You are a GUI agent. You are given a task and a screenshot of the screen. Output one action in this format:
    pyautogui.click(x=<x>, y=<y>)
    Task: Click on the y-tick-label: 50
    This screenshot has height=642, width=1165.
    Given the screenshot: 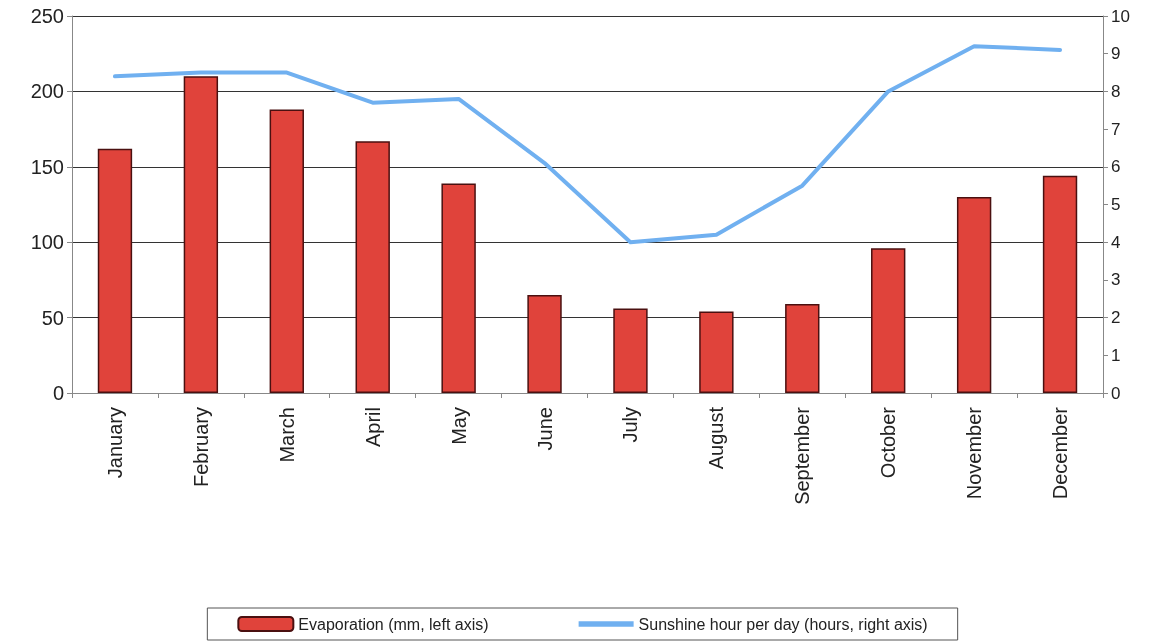 What is the action you would take?
    pyautogui.click(x=52, y=317)
    